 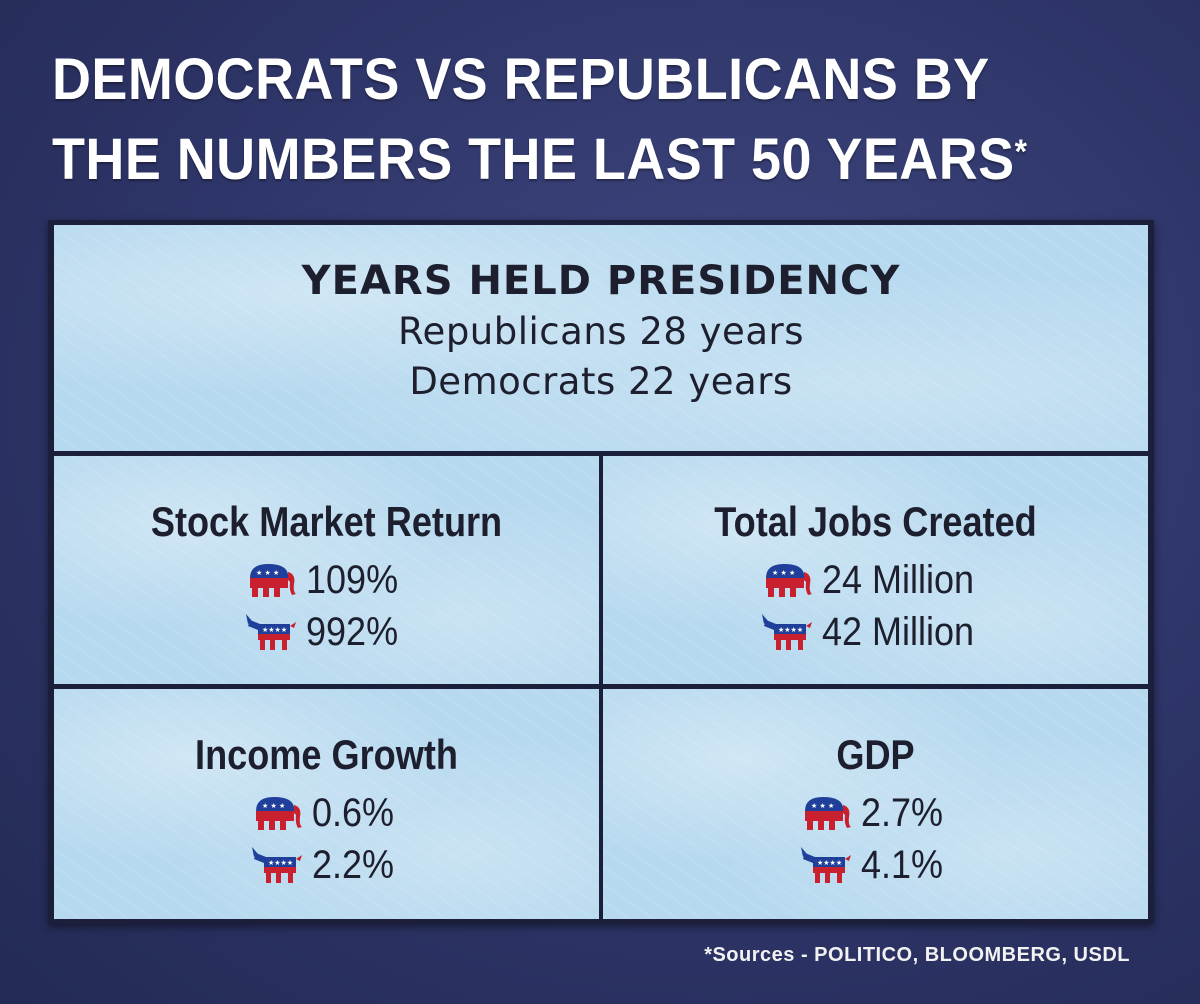 I want to click on headline-line-2-text: THE NUMBERS THE LAST 50 YEARS, so click(x=533, y=159).